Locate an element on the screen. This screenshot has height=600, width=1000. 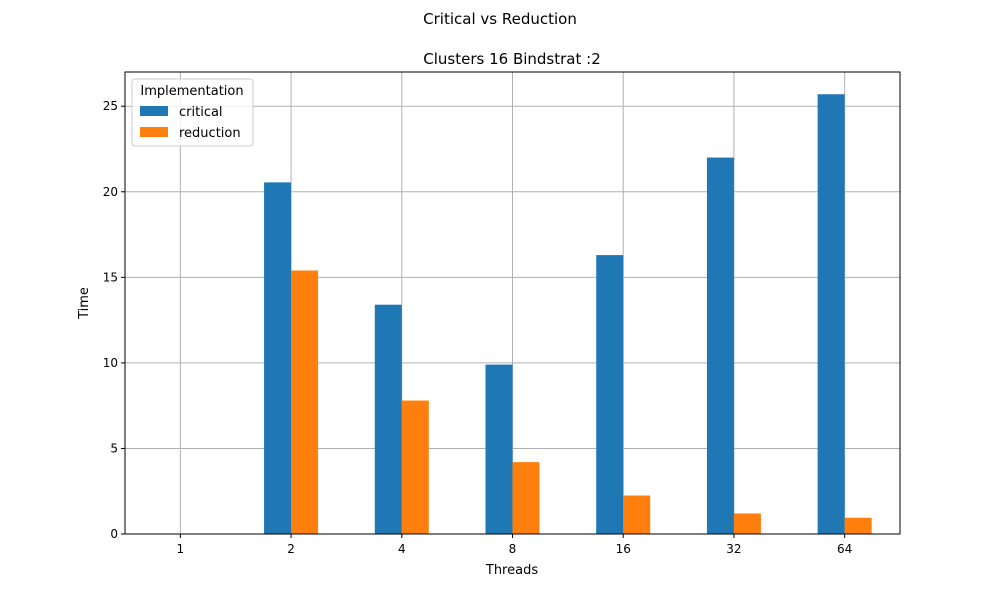
legend: Implementation critical reduction is located at coordinates (192, 112).